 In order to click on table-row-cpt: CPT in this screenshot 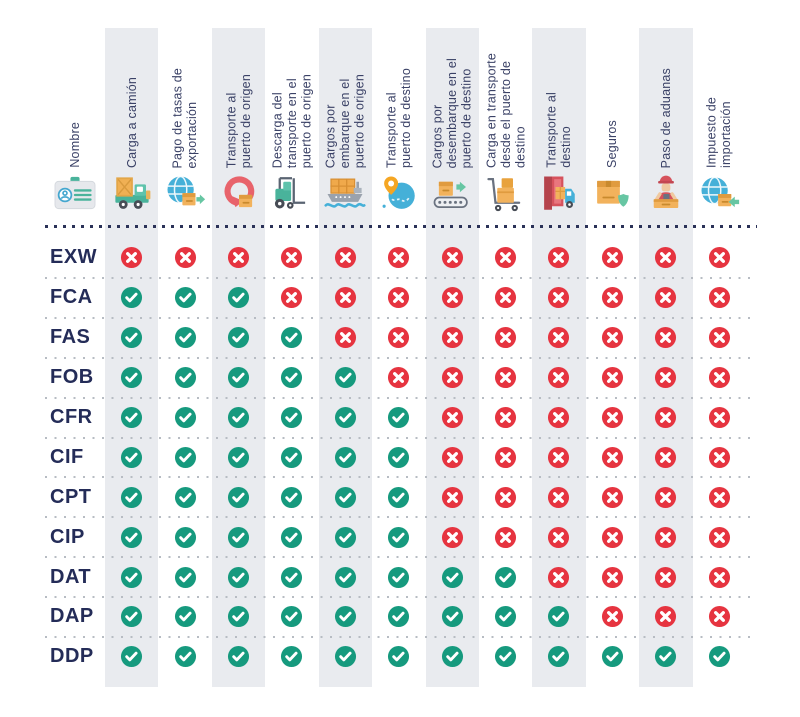, I will do `click(395, 497)`.